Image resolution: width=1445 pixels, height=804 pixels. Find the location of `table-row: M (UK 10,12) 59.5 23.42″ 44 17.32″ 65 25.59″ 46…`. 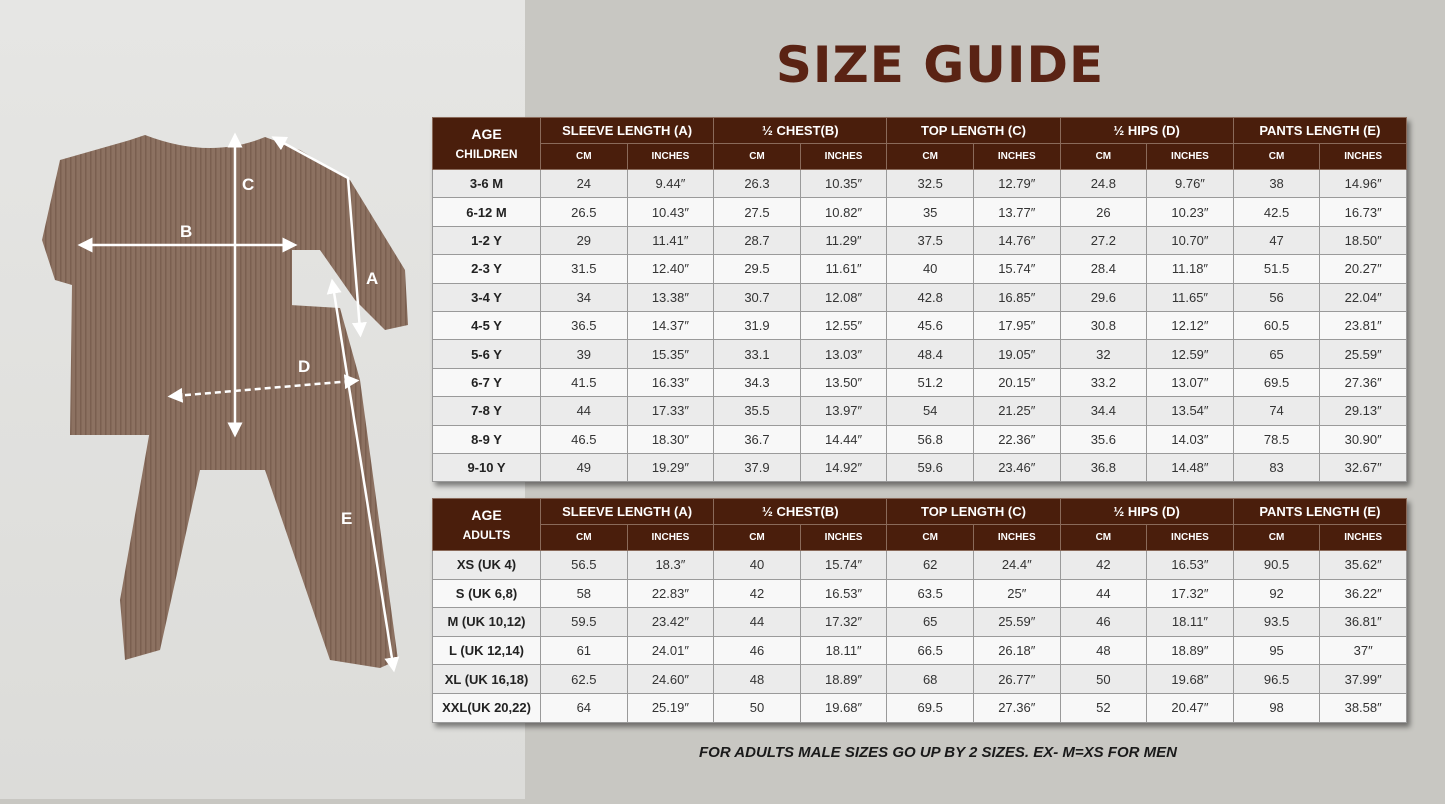

table-row: M (UK 10,12) 59.5 23.42″ 44 17.32″ 65 25.59″ 46… is located at coordinates (919, 622).